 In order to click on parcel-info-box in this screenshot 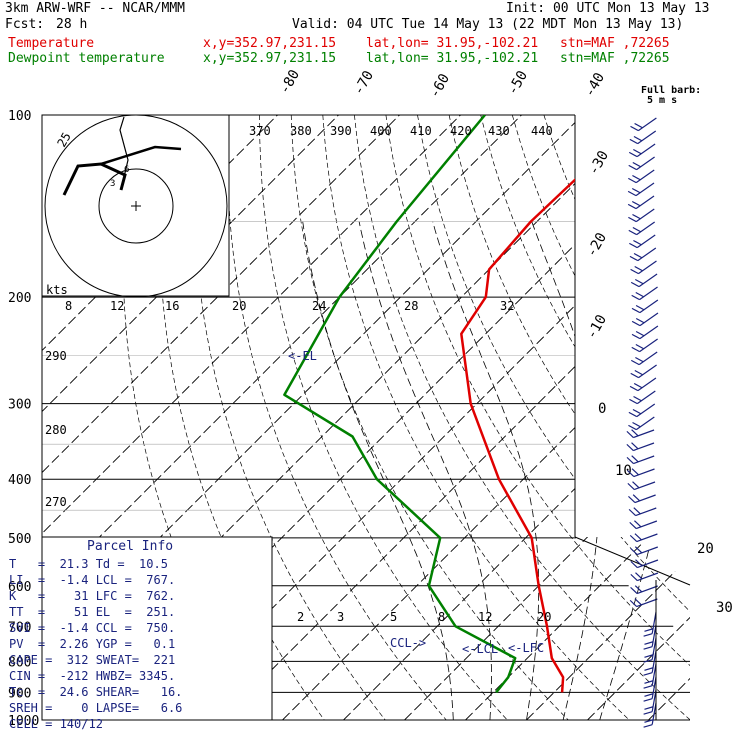, I will do `click(157, 628)`.